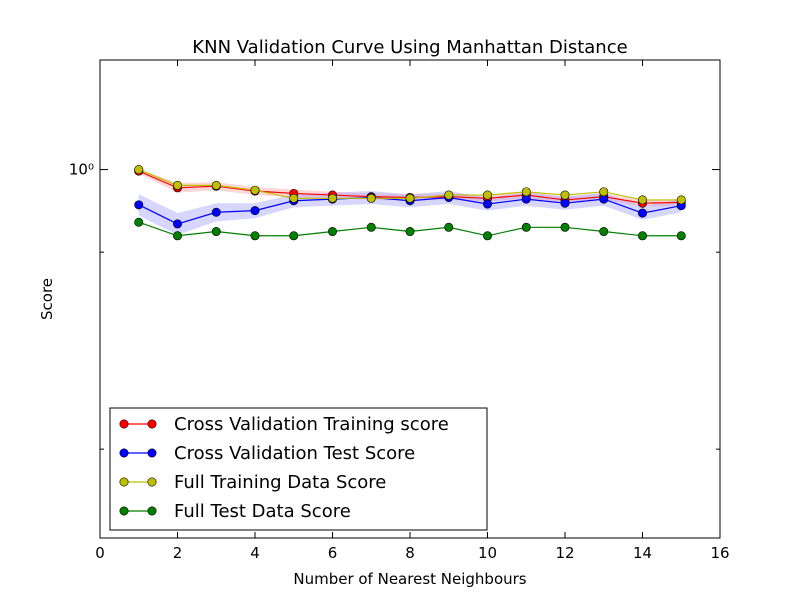 This screenshot has height=600, width=800. I want to click on series-2-band, so click(410, 213).